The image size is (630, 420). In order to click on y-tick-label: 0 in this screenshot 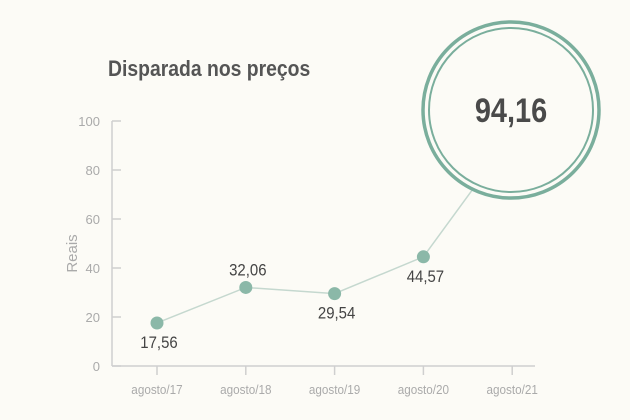, I will do `click(96, 366)`.